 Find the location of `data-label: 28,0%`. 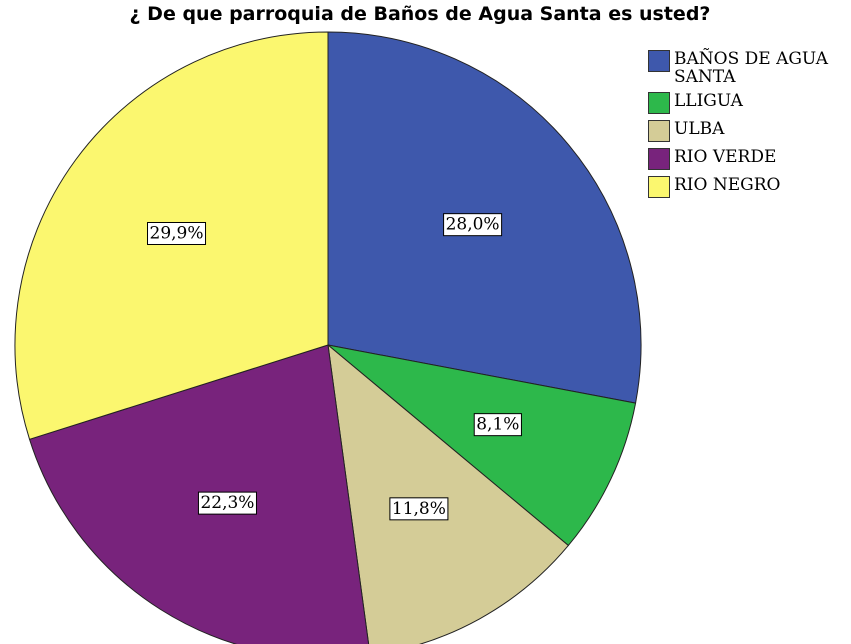

data-label: 28,0% is located at coordinates (473, 225).